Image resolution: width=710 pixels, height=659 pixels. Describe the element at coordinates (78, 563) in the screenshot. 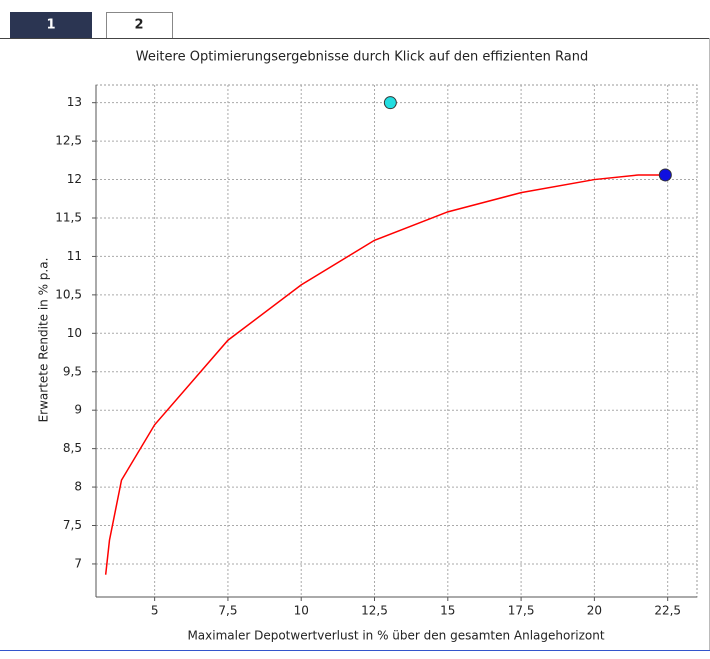

I see `y-tick-label: 7` at that location.